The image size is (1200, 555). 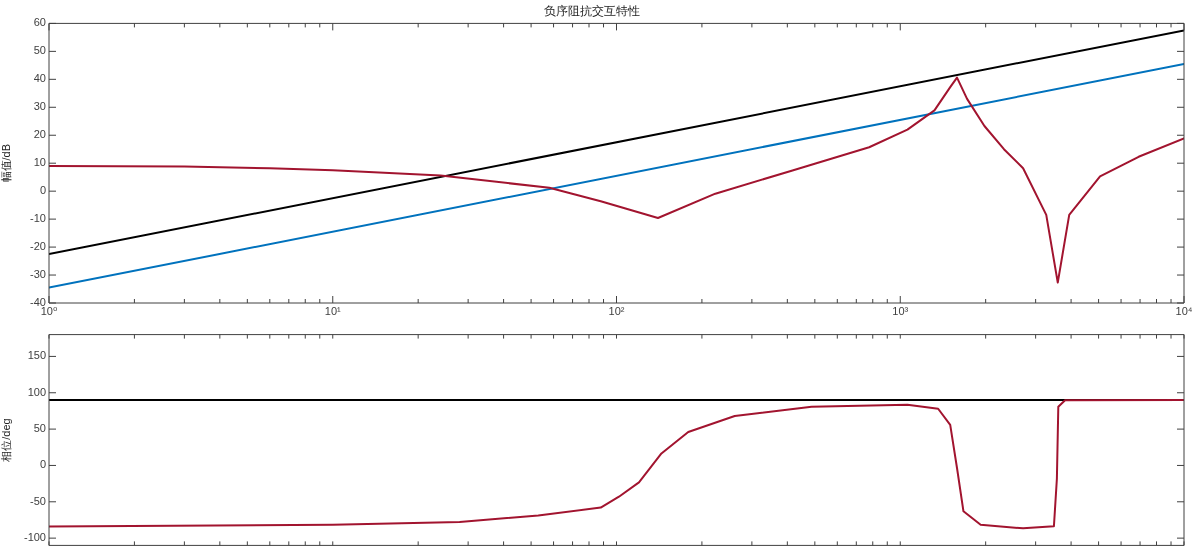 What do you see at coordinates (6, 440) in the screenshot?
I see `y-axis-title: 相位/deg` at bounding box center [6, 440].